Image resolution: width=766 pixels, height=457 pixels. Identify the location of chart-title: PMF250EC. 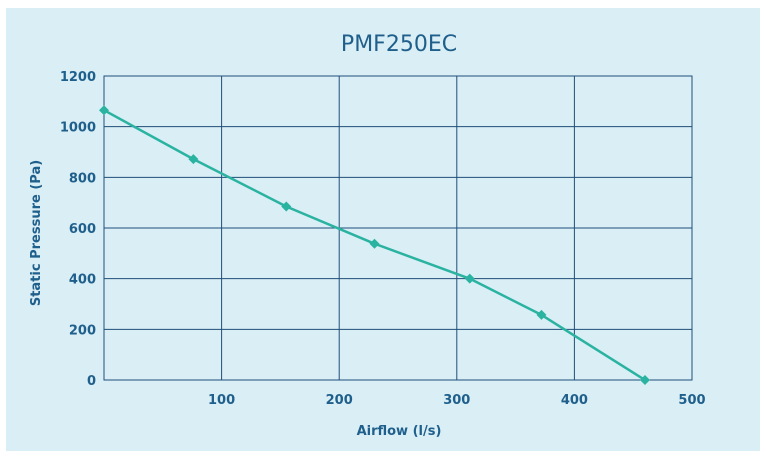
(399, 44).